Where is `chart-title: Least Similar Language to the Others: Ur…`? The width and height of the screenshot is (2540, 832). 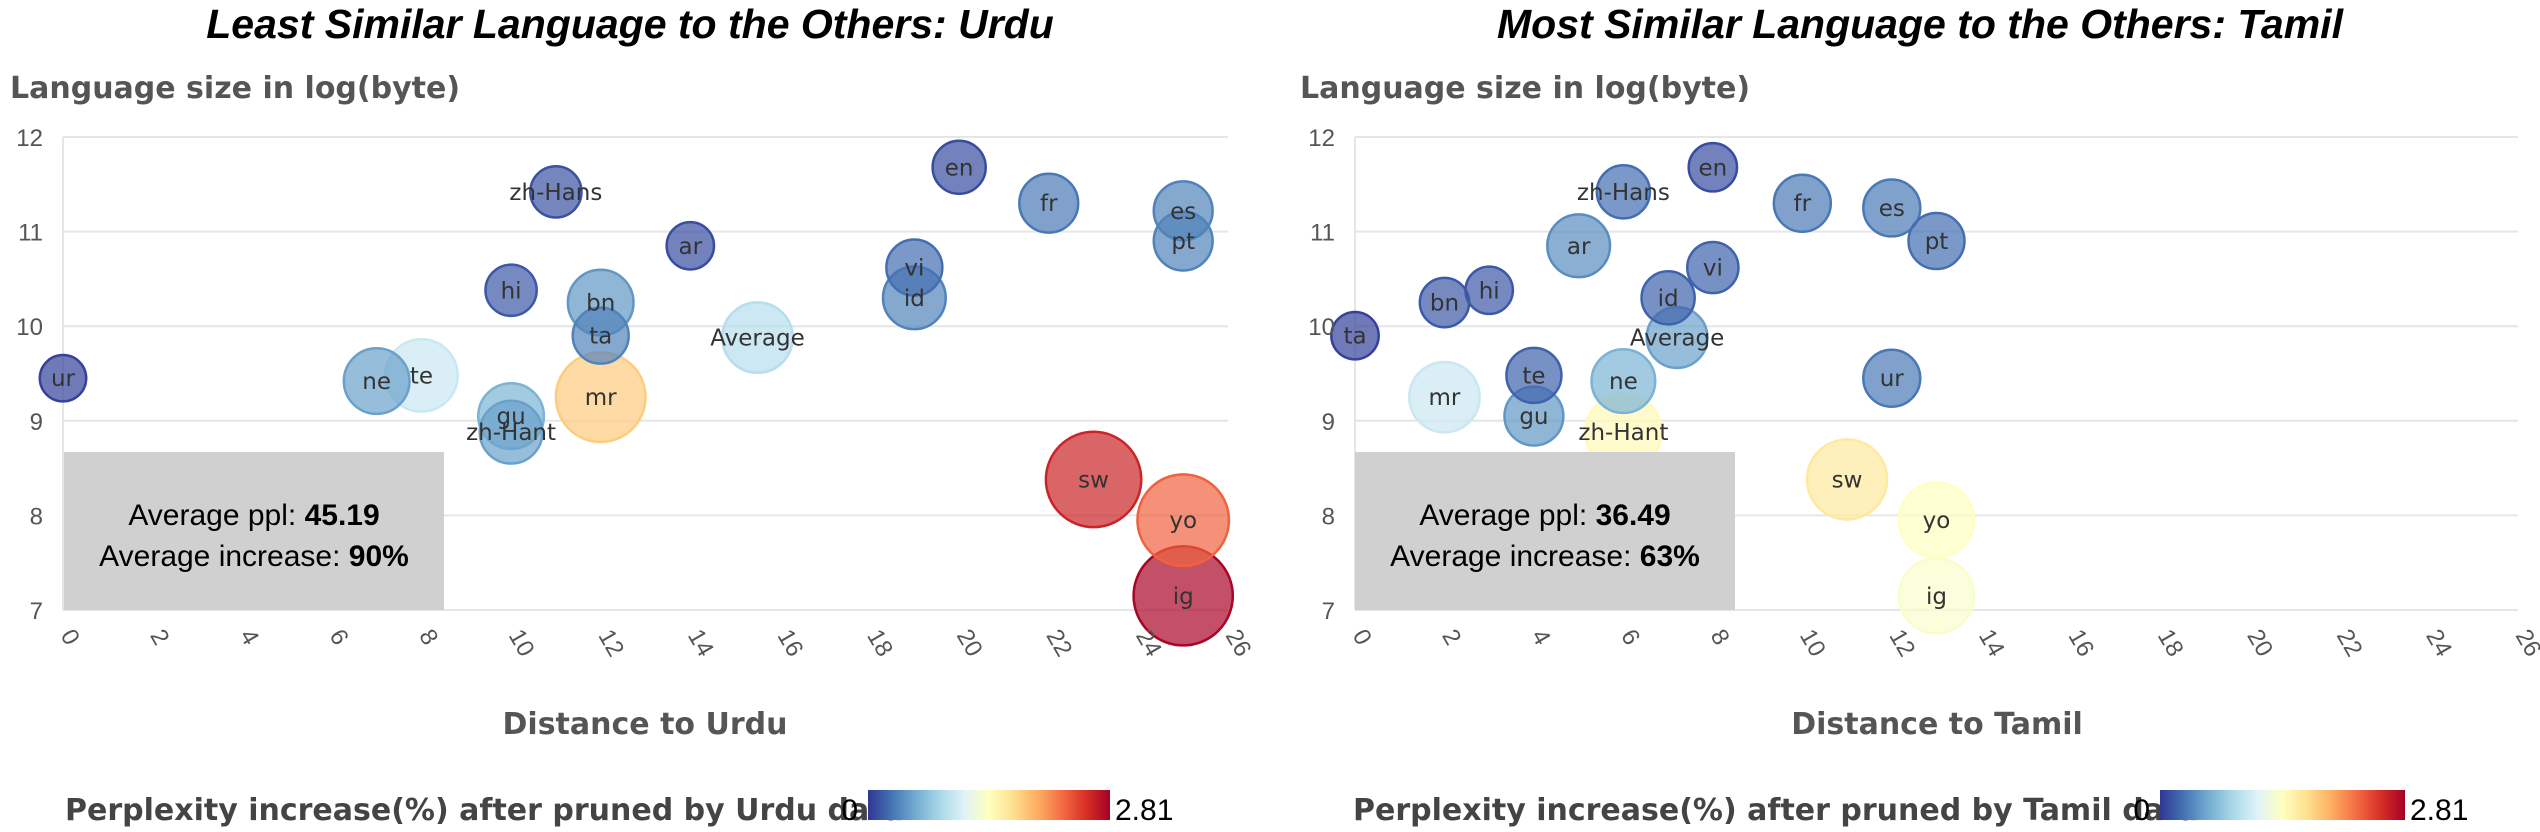 chart-title: Least Similar Language to the Others: Ur… is located at coordinates (629, 24).